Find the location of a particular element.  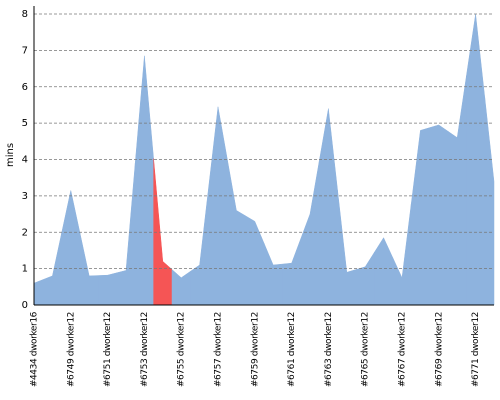

y-tick-label: 1 is located at coordinates (25, 269).